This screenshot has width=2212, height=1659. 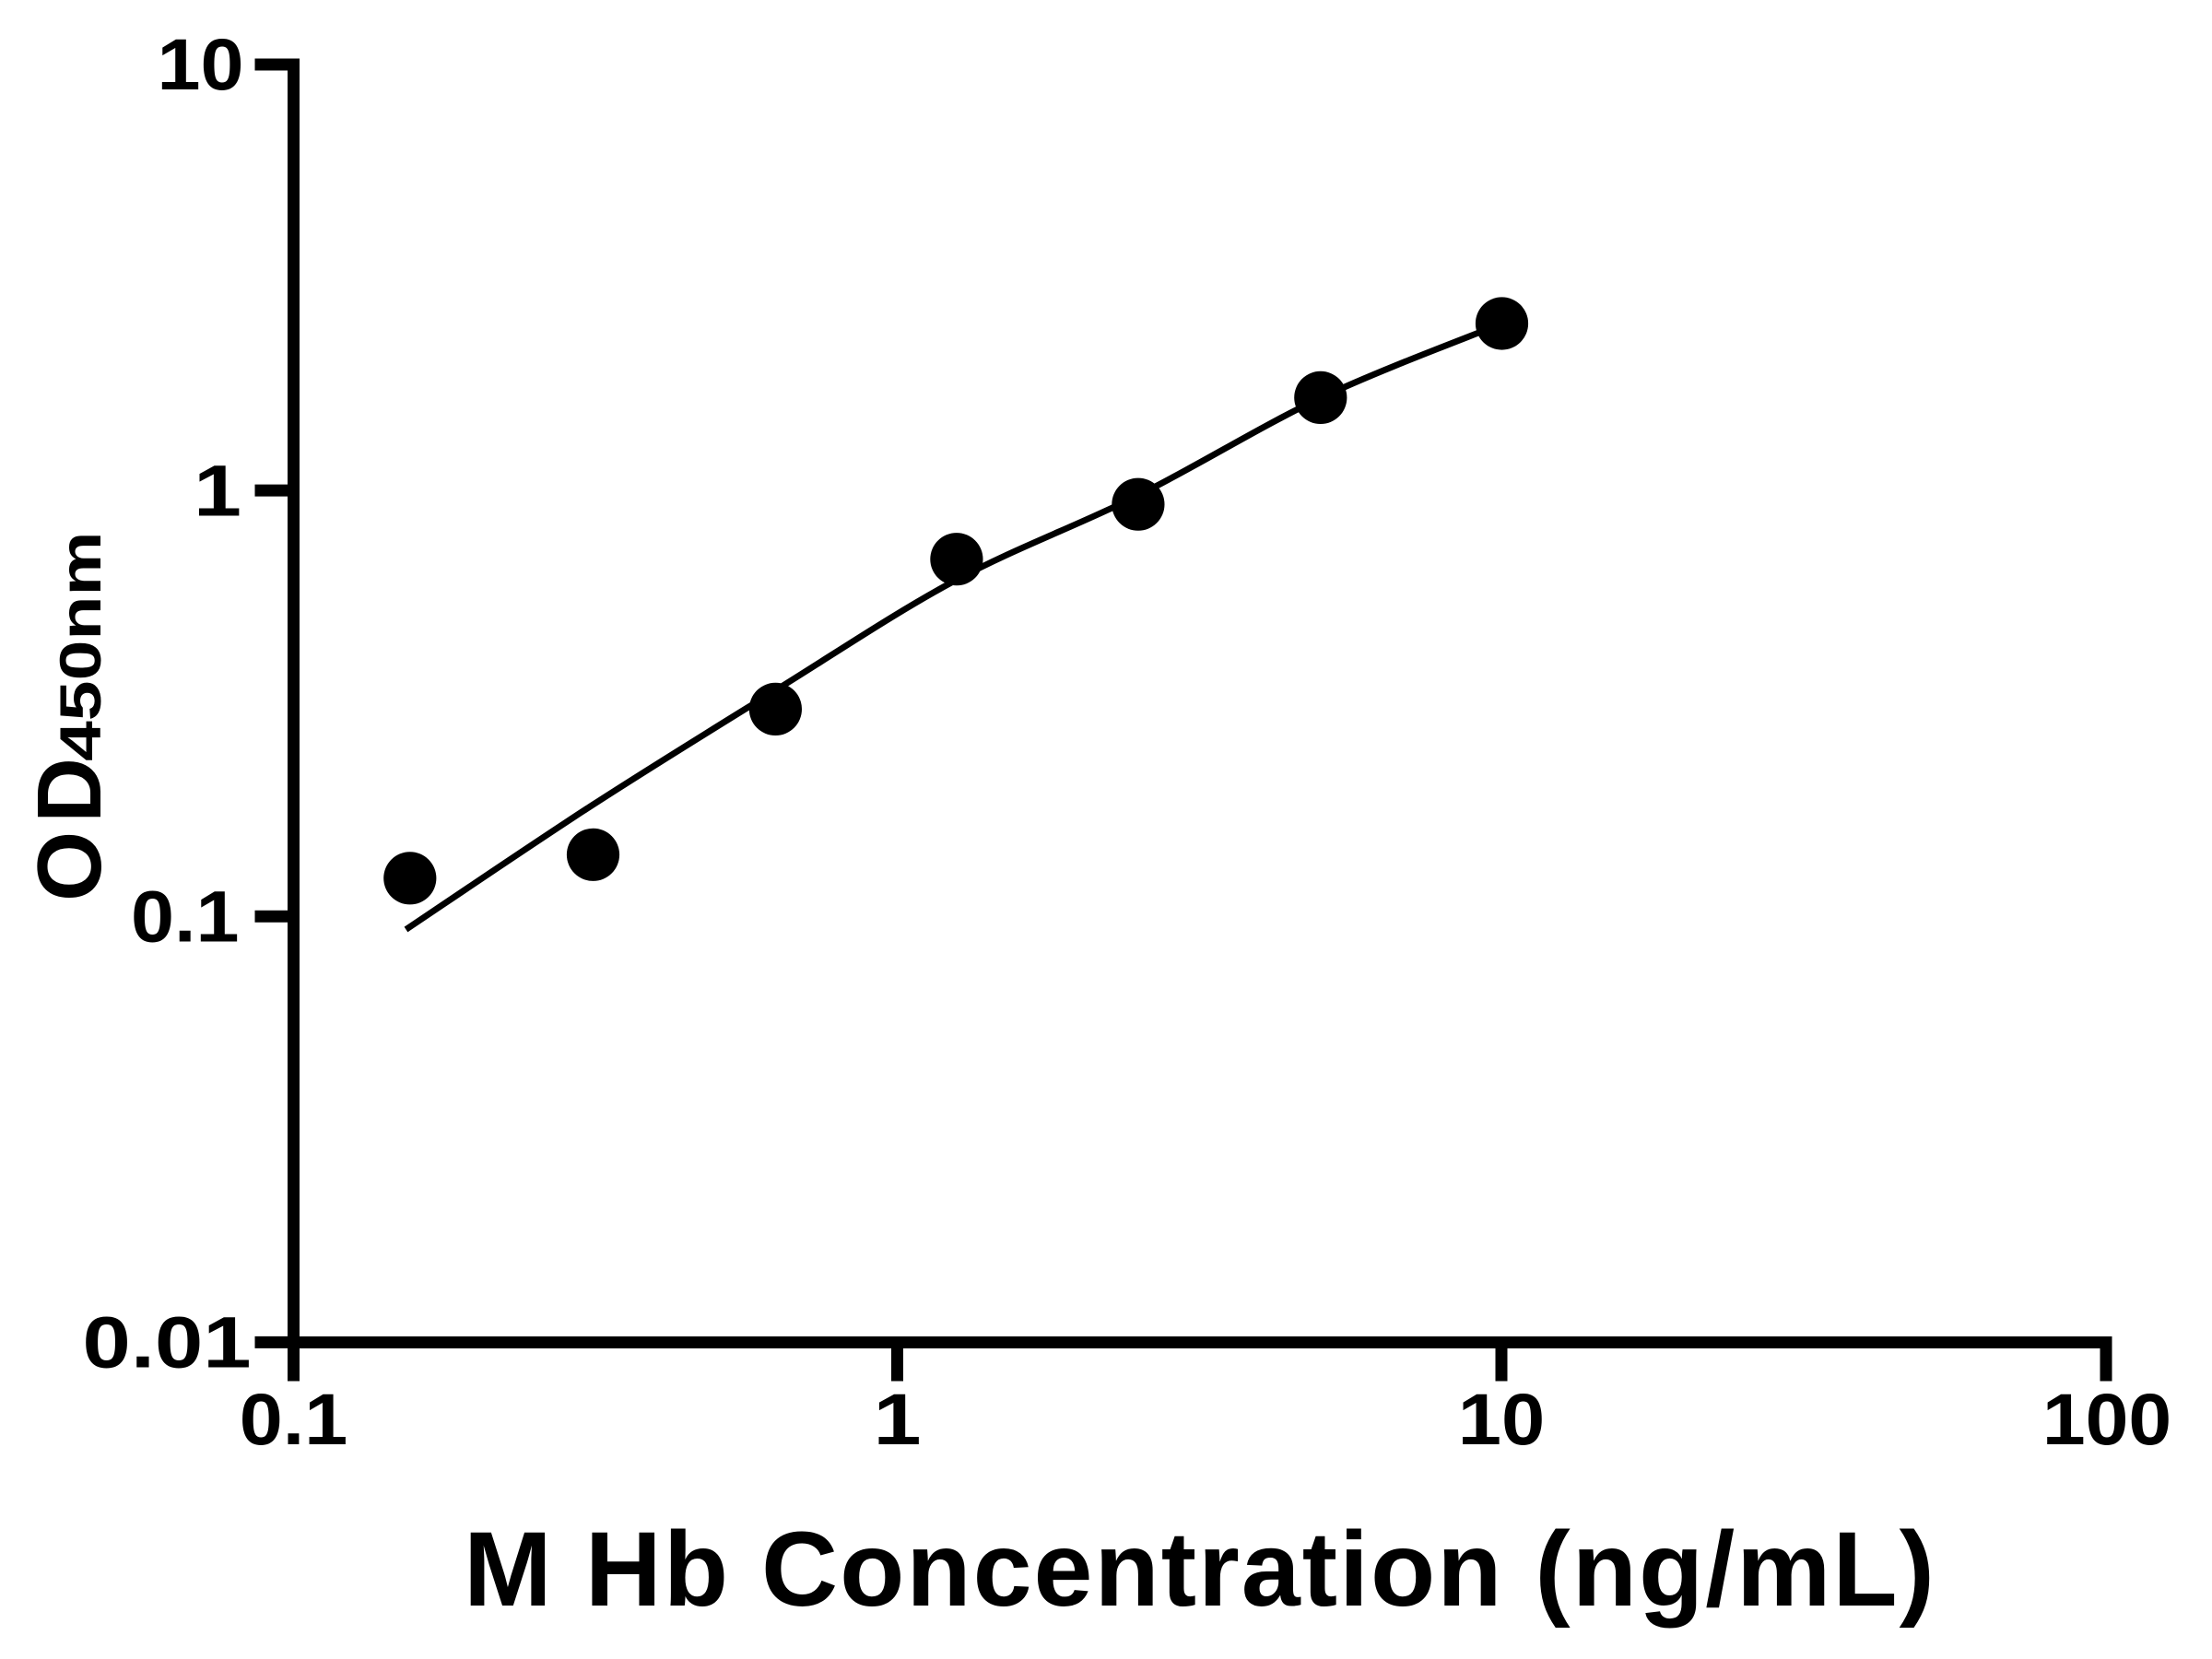 What do you see at coordinates (1200, 1570) in the screenshot?
I see `svg-text: M Hb Concentration (ng/mL)` at bounding box center [1200, 1570].